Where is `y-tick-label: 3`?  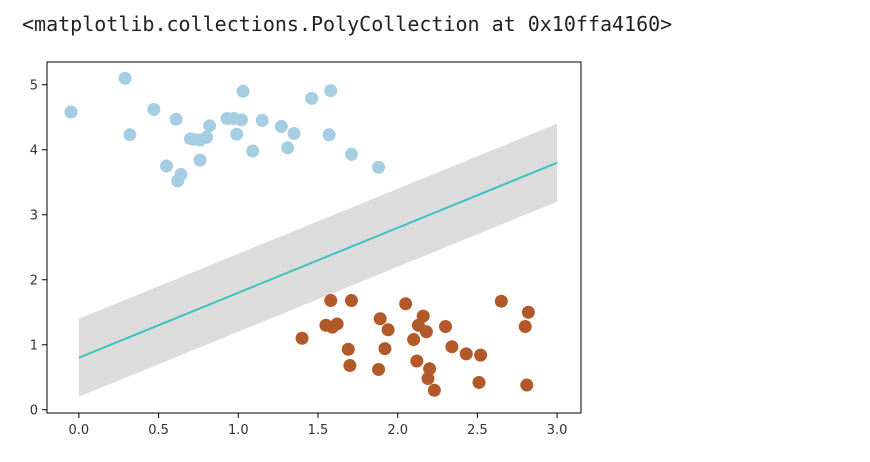 y-tick-label: 3 is located at coordinates (34, 215).